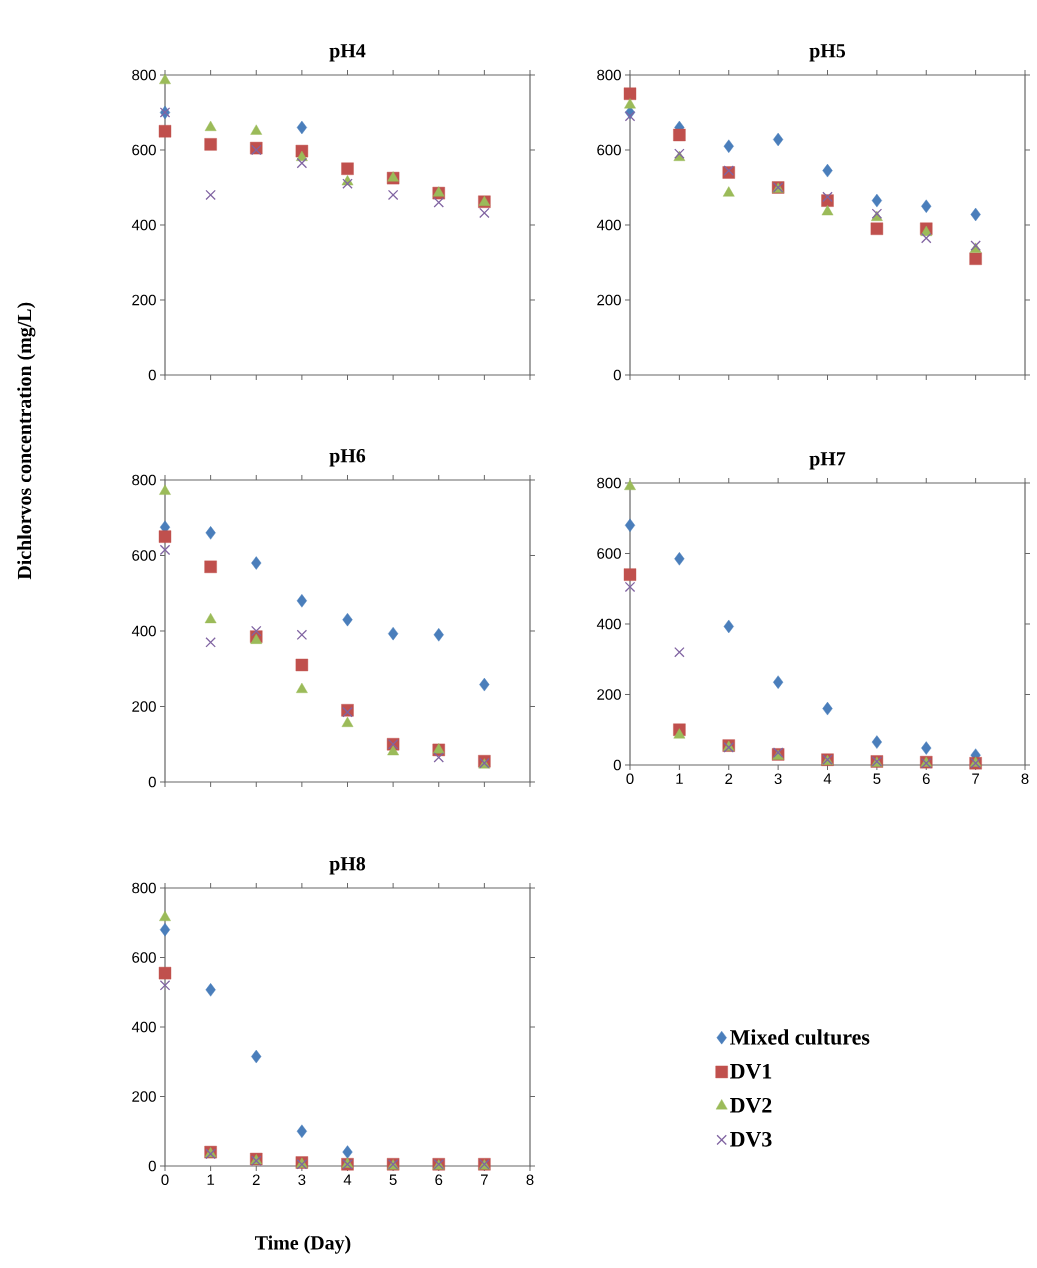 The height and width of the screenshot is (1268, 1037). Describe the element at coordinates (827, 53) in the screenshot. I see `chart-title: pH5` at that location.